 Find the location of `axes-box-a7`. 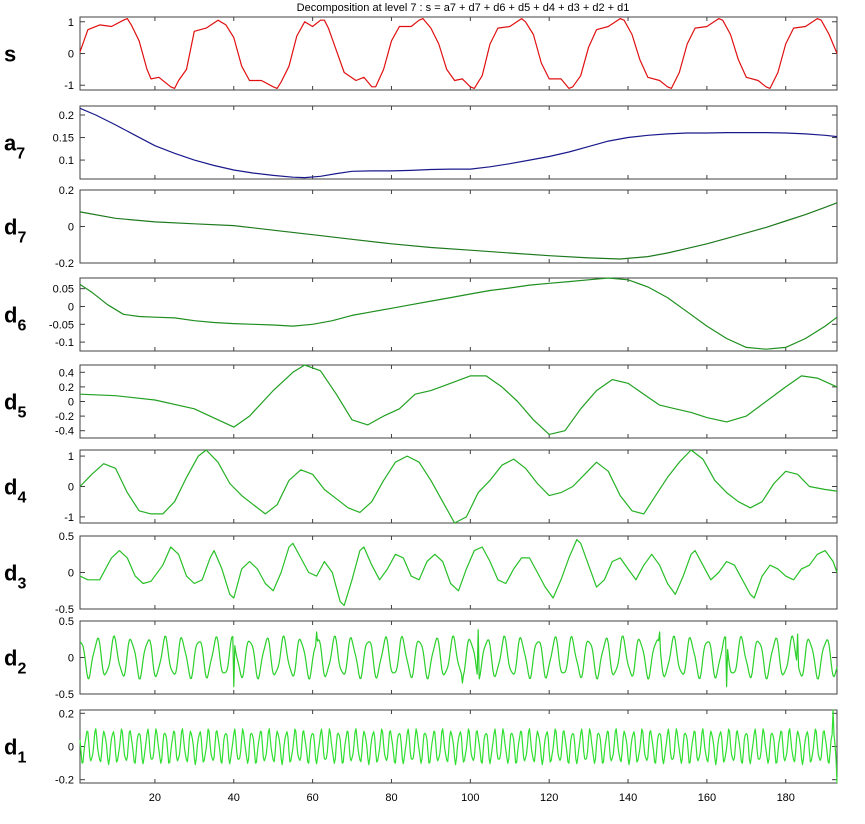

axes-box-a7 is located at coordinates (458, 142).